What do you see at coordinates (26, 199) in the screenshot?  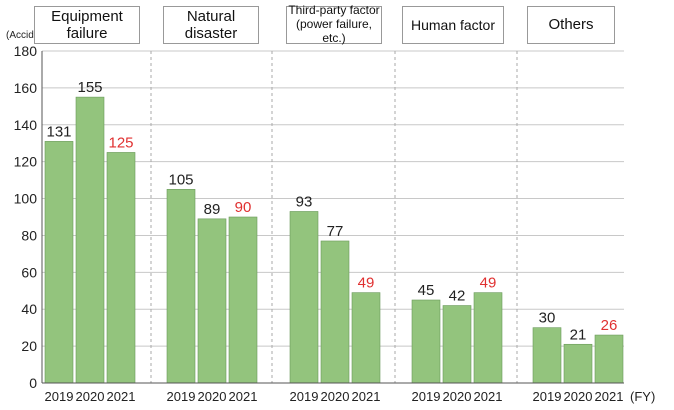 I see `y-tick-label: 100` at bounding box center [26, 199].